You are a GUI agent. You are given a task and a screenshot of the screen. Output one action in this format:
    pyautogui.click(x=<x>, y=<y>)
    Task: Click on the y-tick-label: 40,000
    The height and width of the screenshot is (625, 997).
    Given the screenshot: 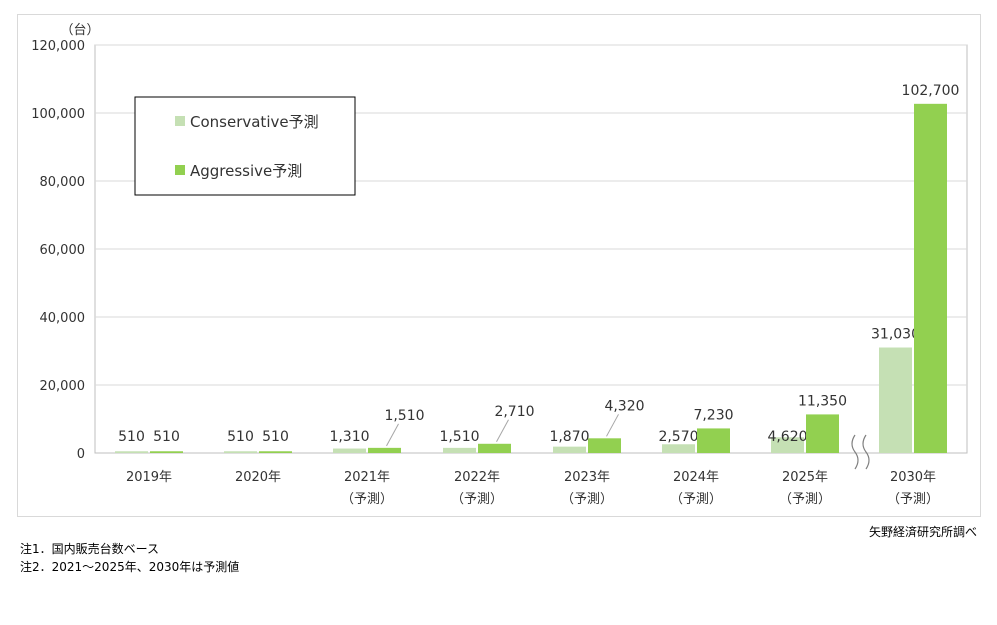 What is the action you would take?
    pyautogui.click(x=63, y=318)
    